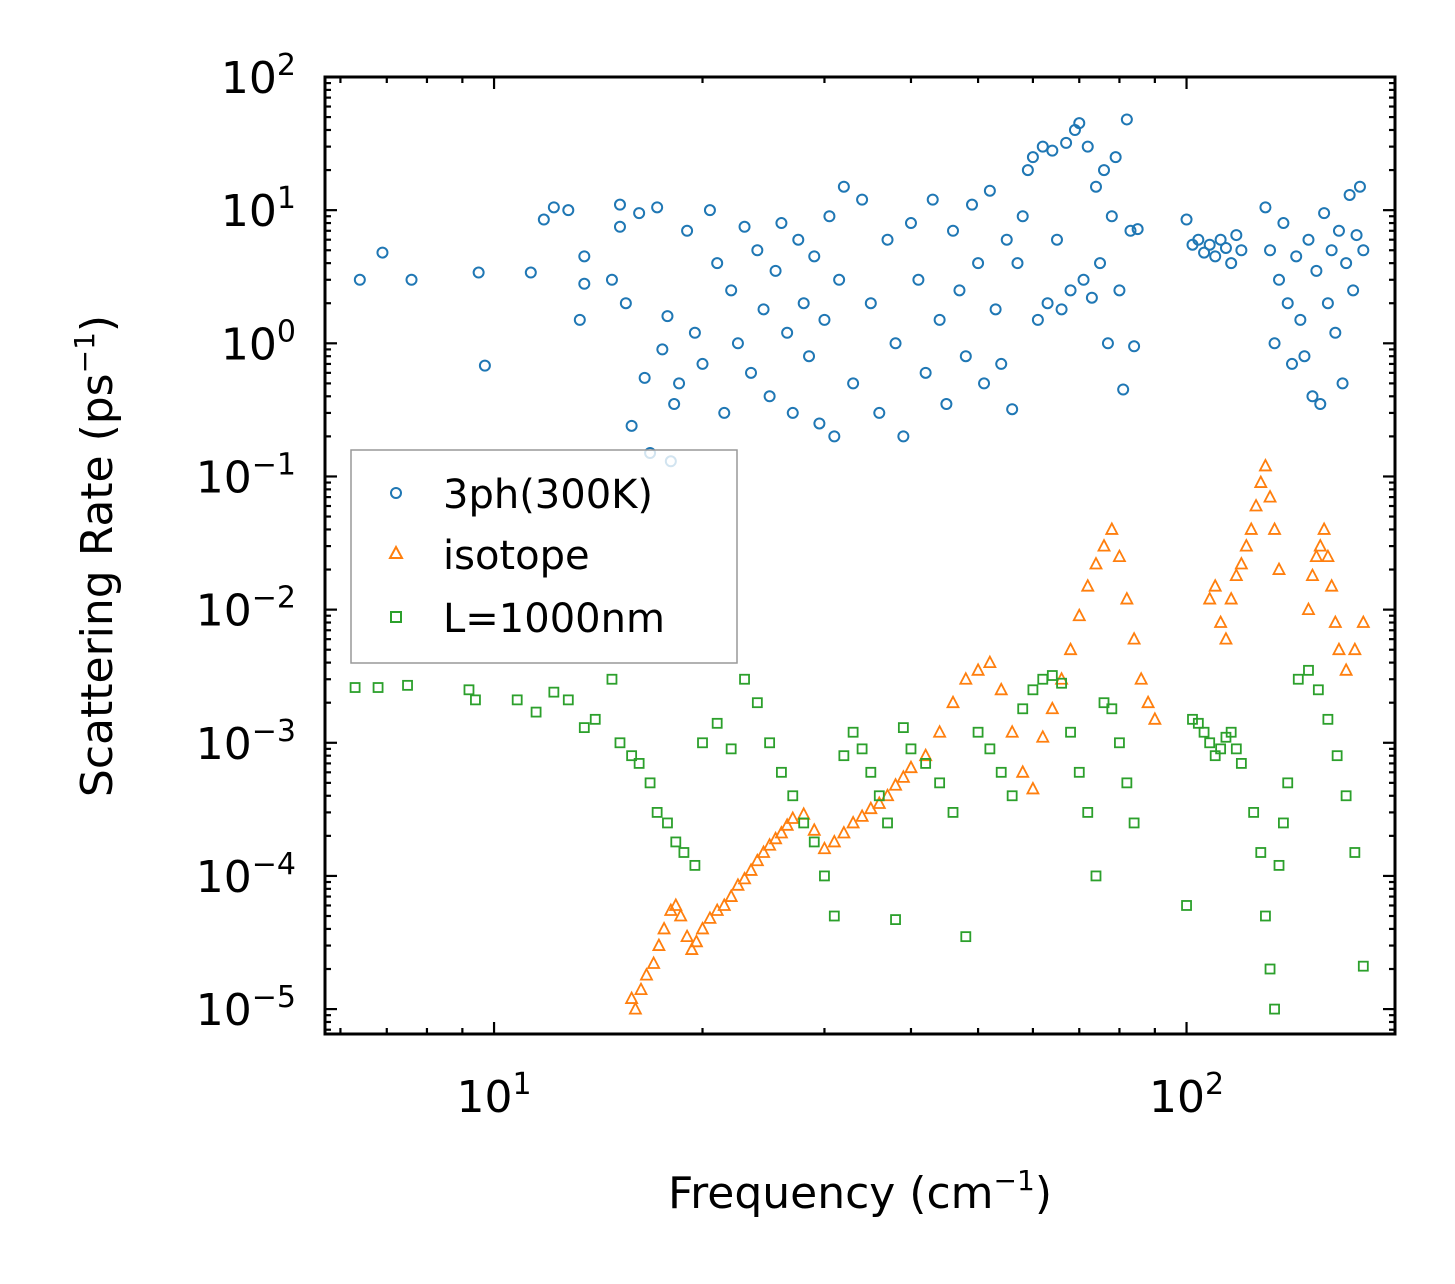  I want to click on legend-label-boundary: L=1000nm, so click(554, 619).